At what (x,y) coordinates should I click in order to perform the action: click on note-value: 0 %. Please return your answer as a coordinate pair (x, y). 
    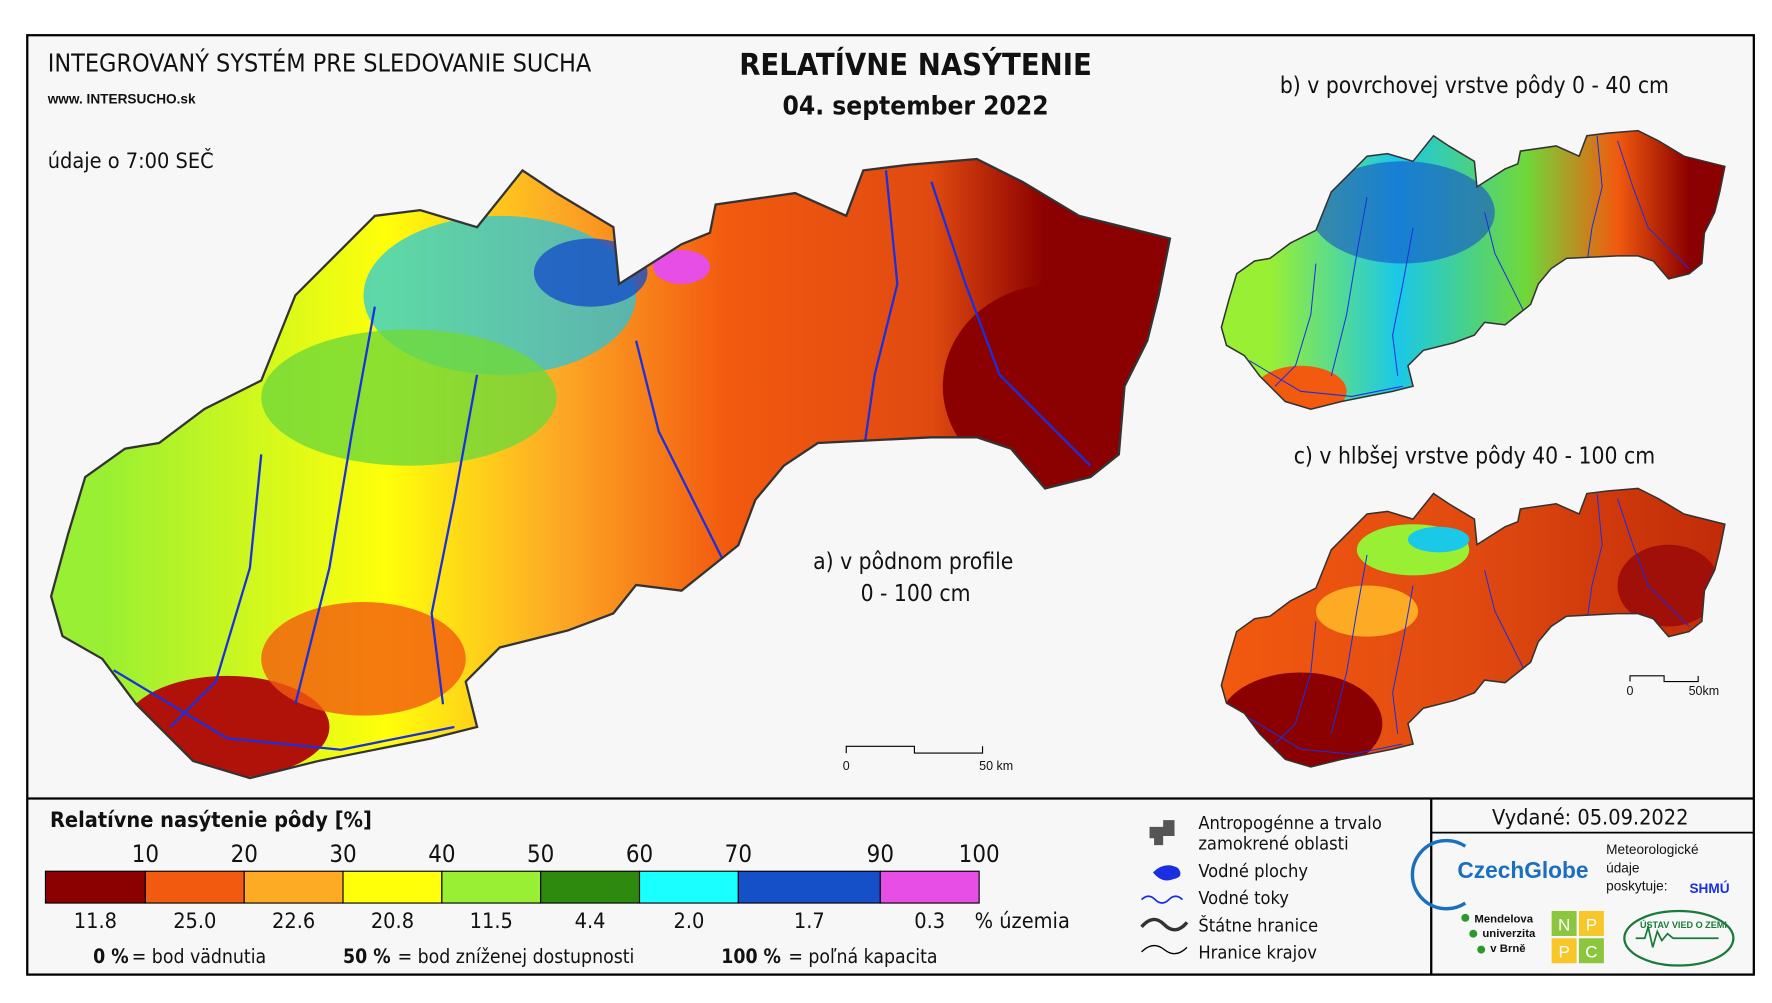
    Looking at the image, I should click on (111, 956).